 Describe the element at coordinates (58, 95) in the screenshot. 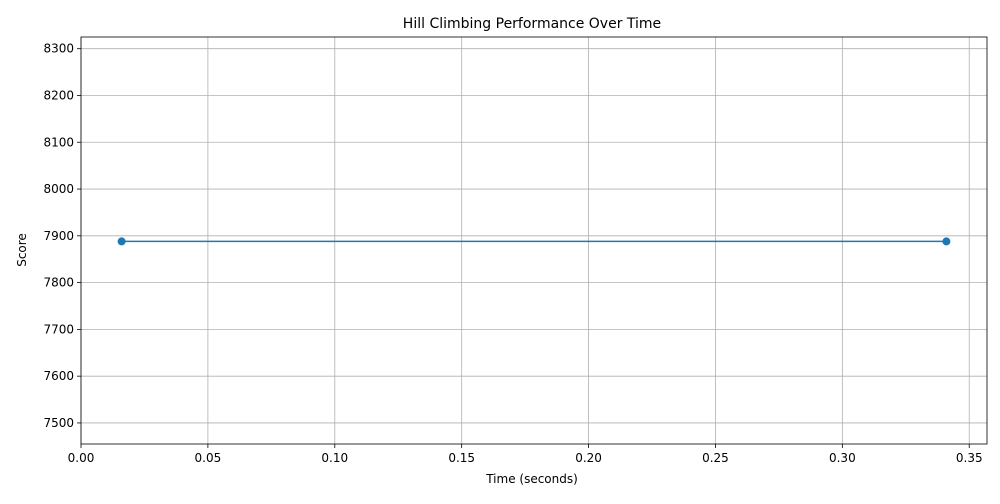

I see `y-tick-label: 8200` at that location.